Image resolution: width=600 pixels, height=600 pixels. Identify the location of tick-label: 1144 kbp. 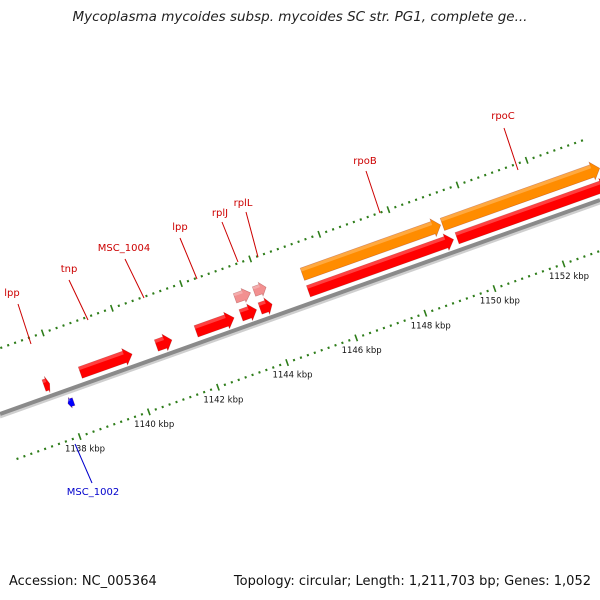
(292, 376).